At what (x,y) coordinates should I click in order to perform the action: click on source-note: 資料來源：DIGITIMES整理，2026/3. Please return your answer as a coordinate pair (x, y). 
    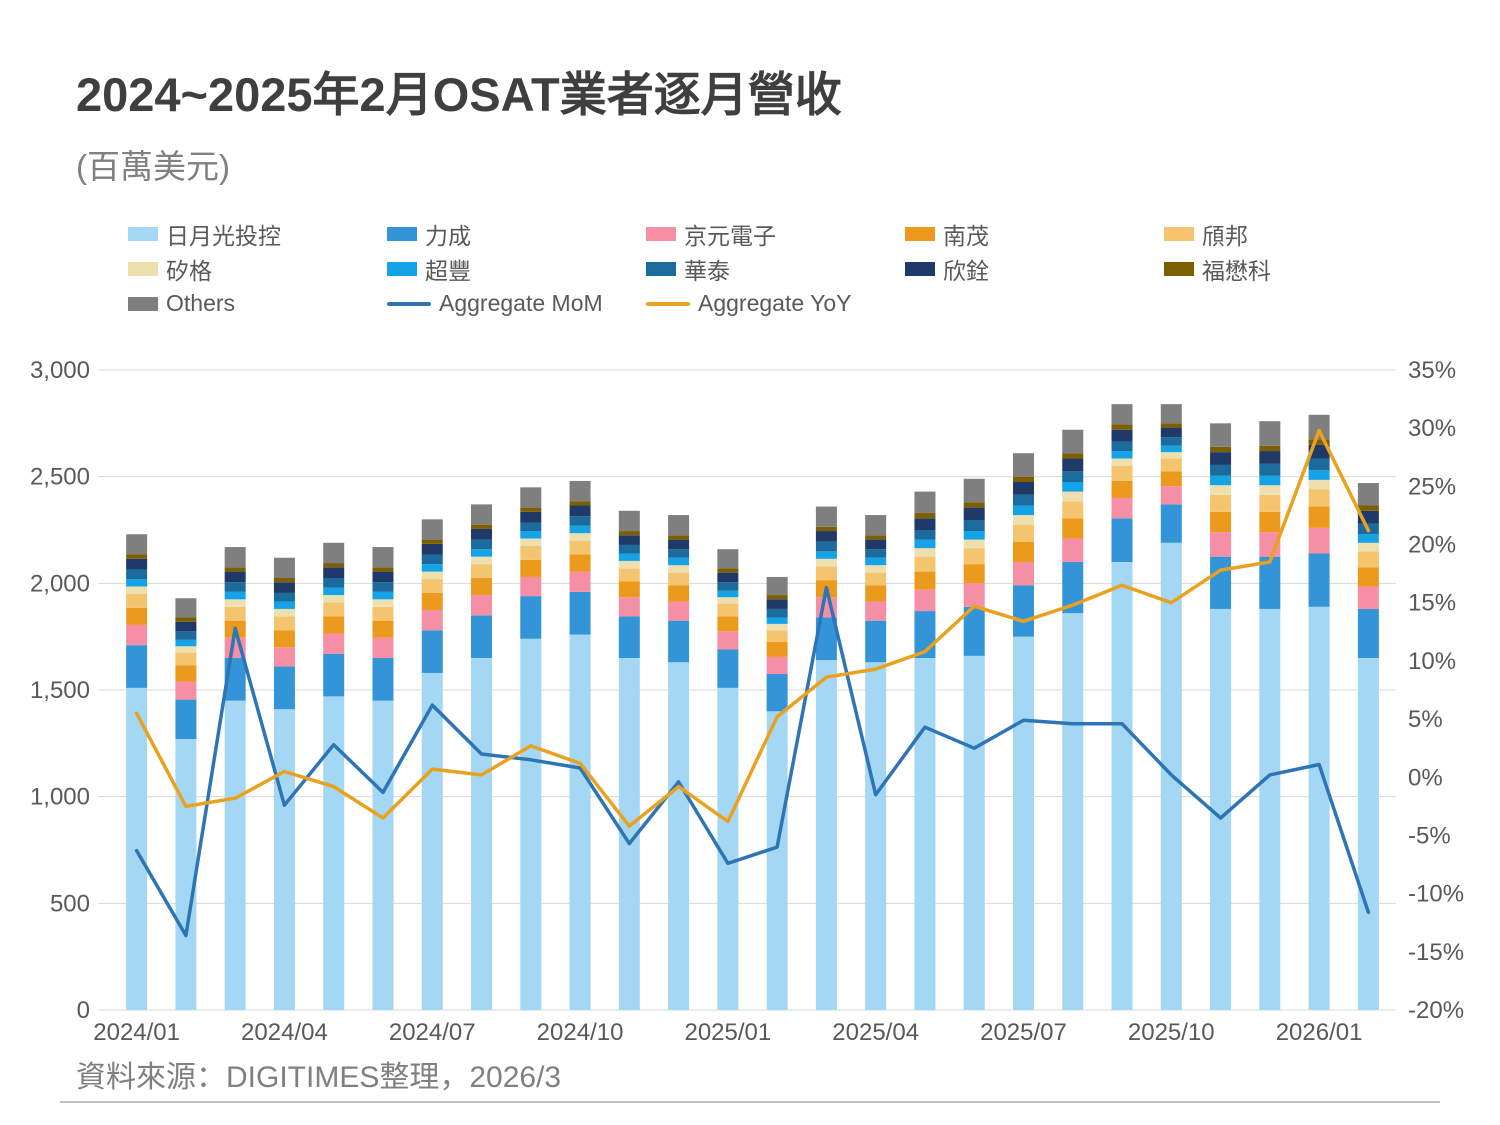
    Looking at the image, I should click on (319, 1077).